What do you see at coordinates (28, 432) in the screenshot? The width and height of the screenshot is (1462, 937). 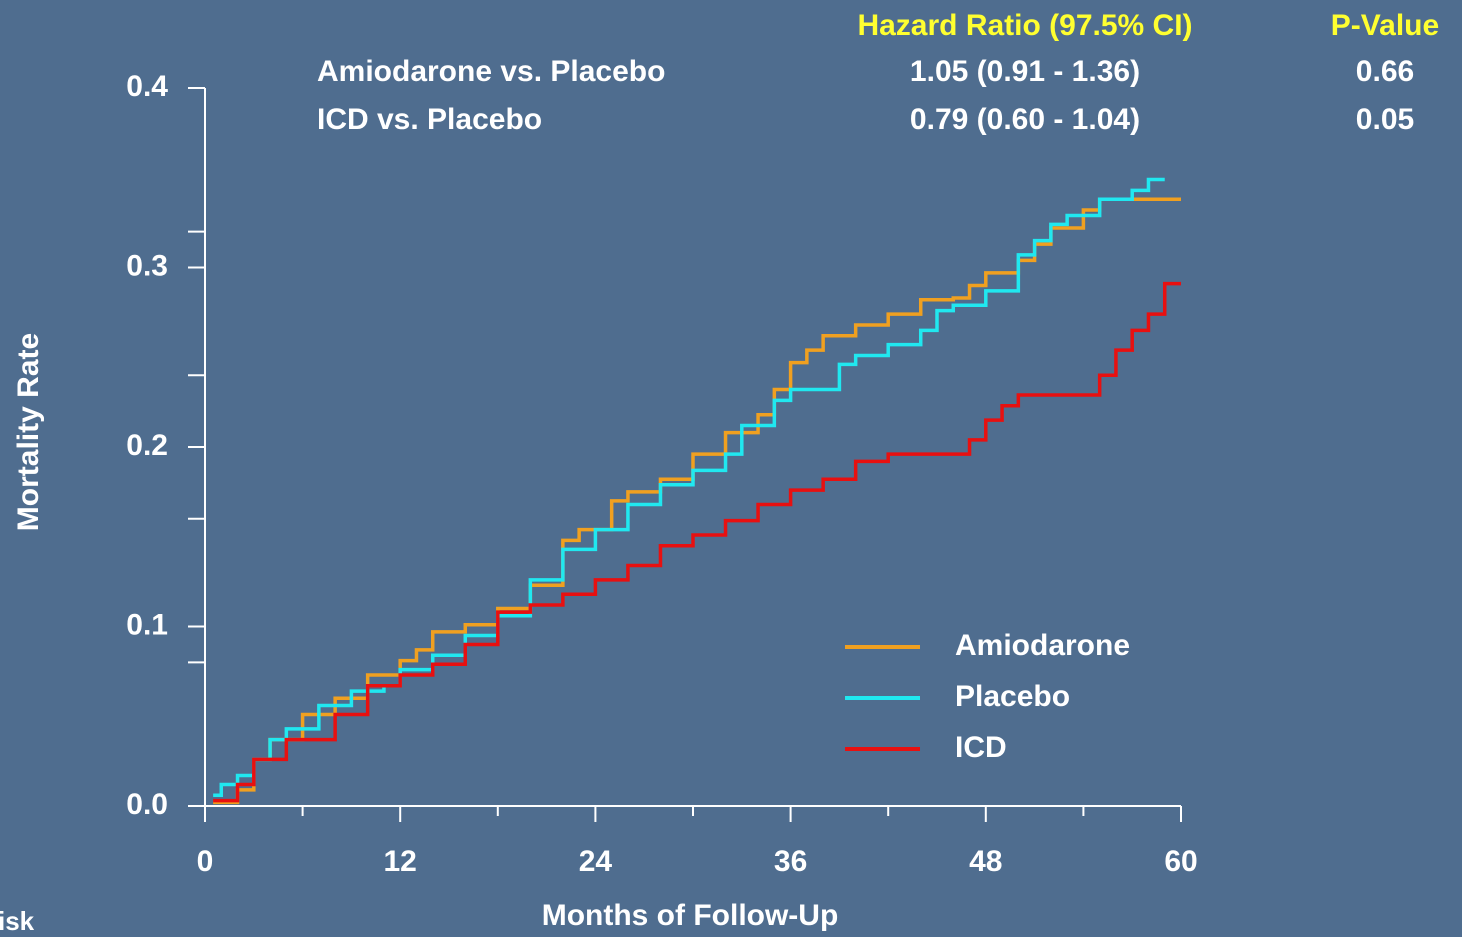 I see `y-axis-title: Mortality Rate` at bounding box center [28, 432].